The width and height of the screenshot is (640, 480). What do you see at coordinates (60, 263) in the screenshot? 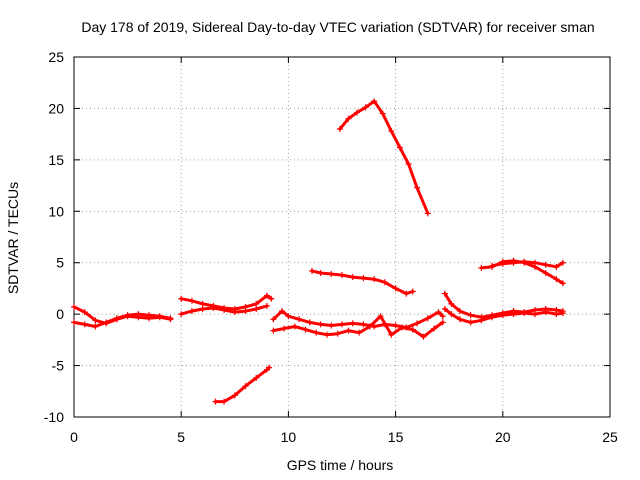
I see `y-tick-label: 5` at bounding box center [60, 263].